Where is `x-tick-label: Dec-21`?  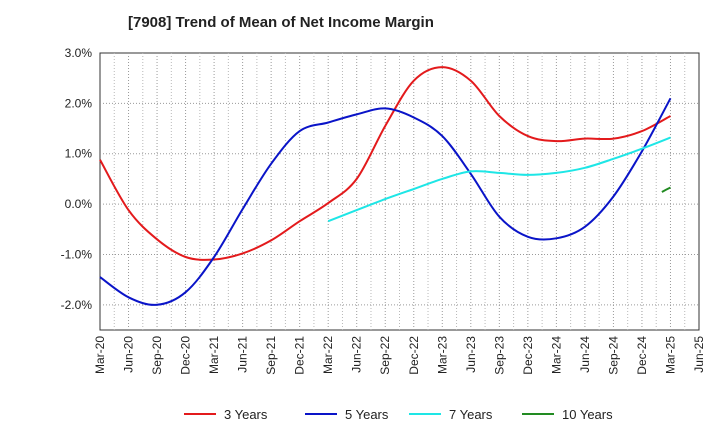 x-tick-label: Dec-21 is located at coordinates (300, 355).